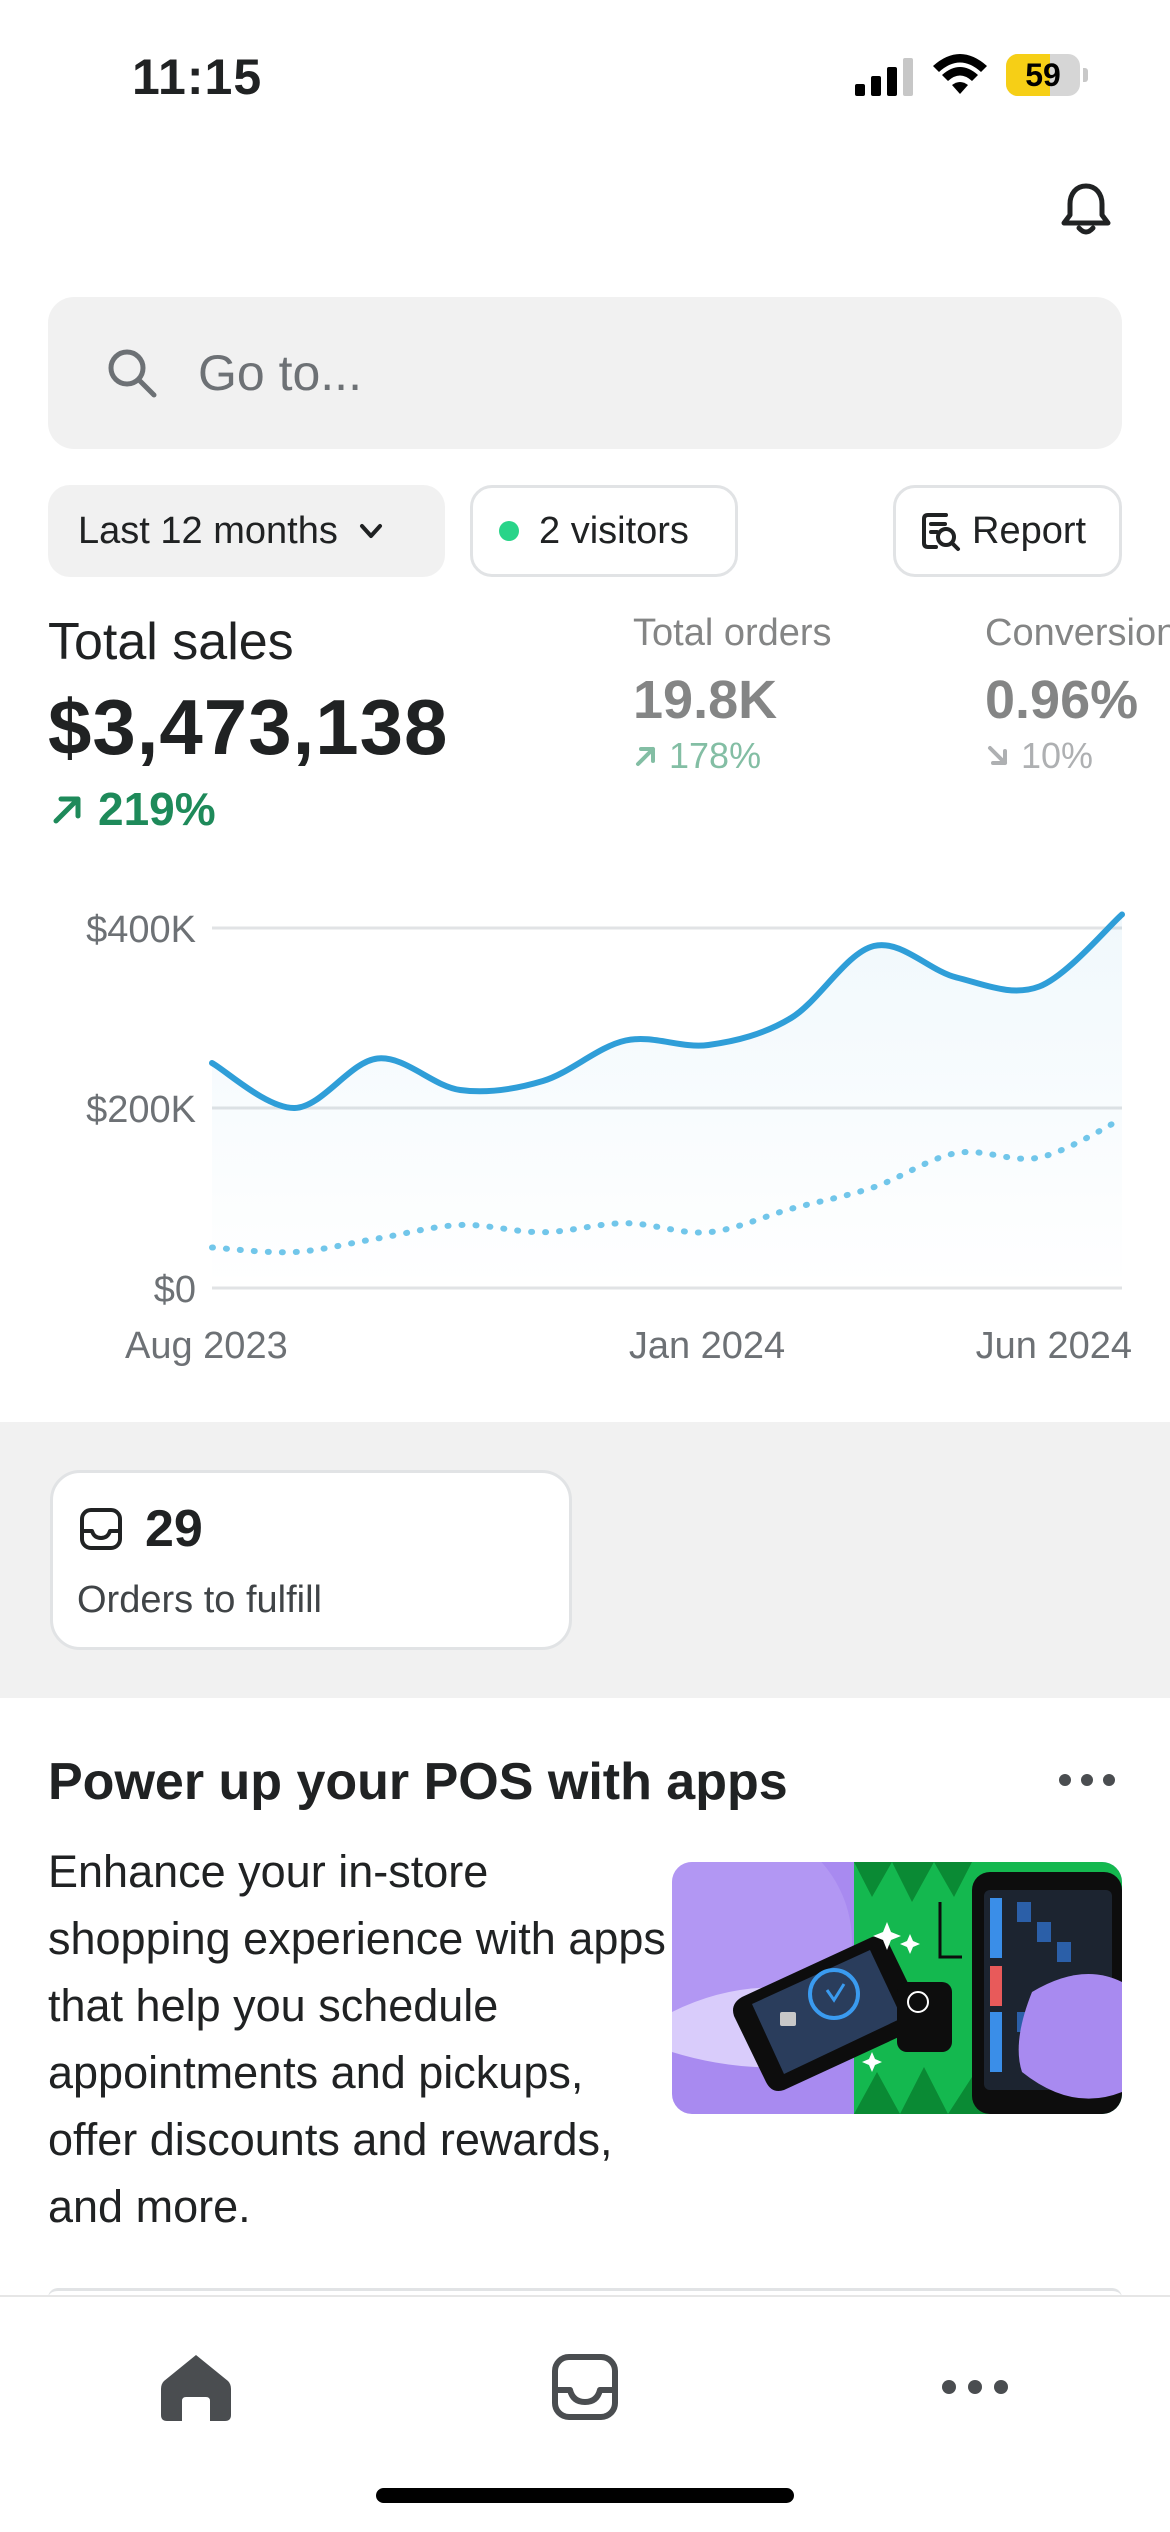 The image size is (1170, 2532). What do you see at coordinates (1077, 633) in the screenshot?
I see `conversion-label: Conversion` at bounding box center [1077, 633].